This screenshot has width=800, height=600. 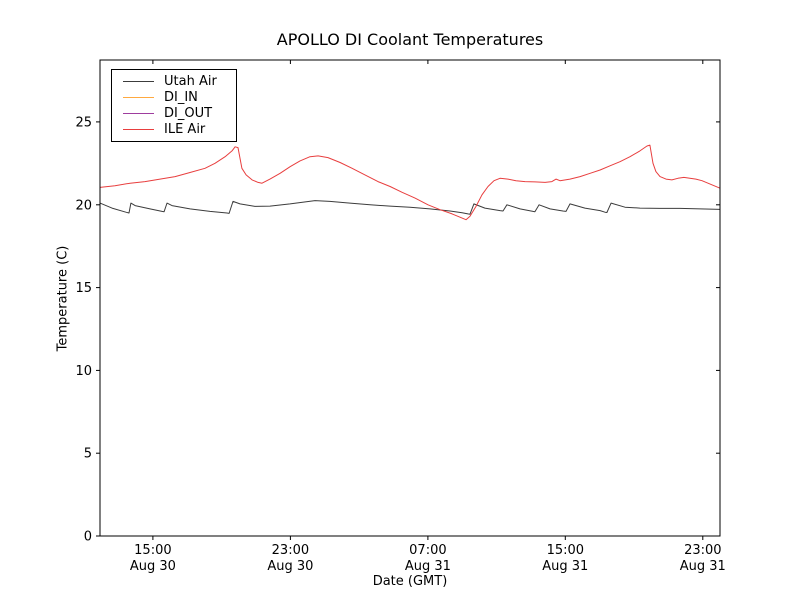 I want to click on series-line-utah-air, so click(x=410, y=207).